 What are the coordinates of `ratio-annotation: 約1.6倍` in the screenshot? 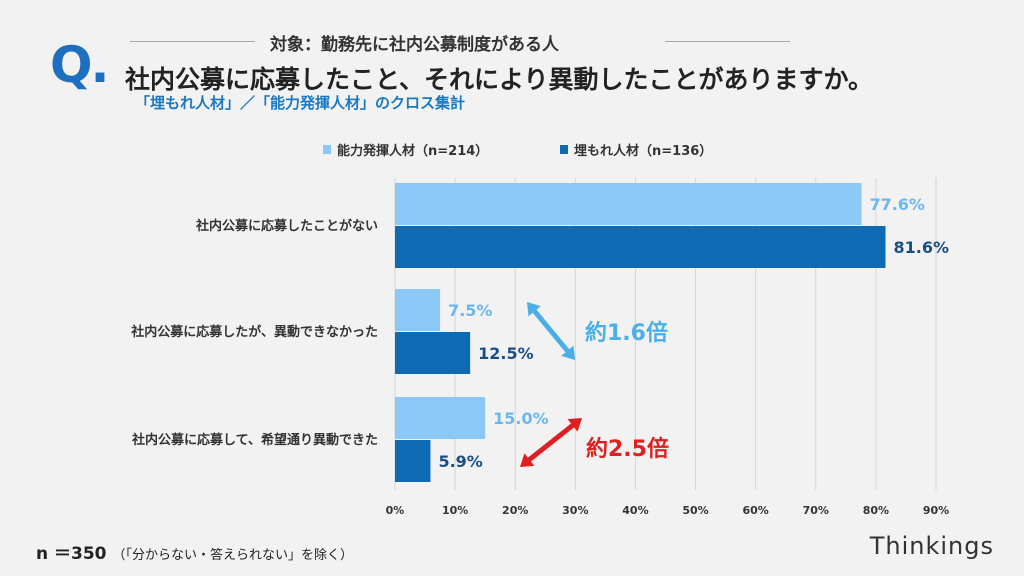 It's located at (626, 333).